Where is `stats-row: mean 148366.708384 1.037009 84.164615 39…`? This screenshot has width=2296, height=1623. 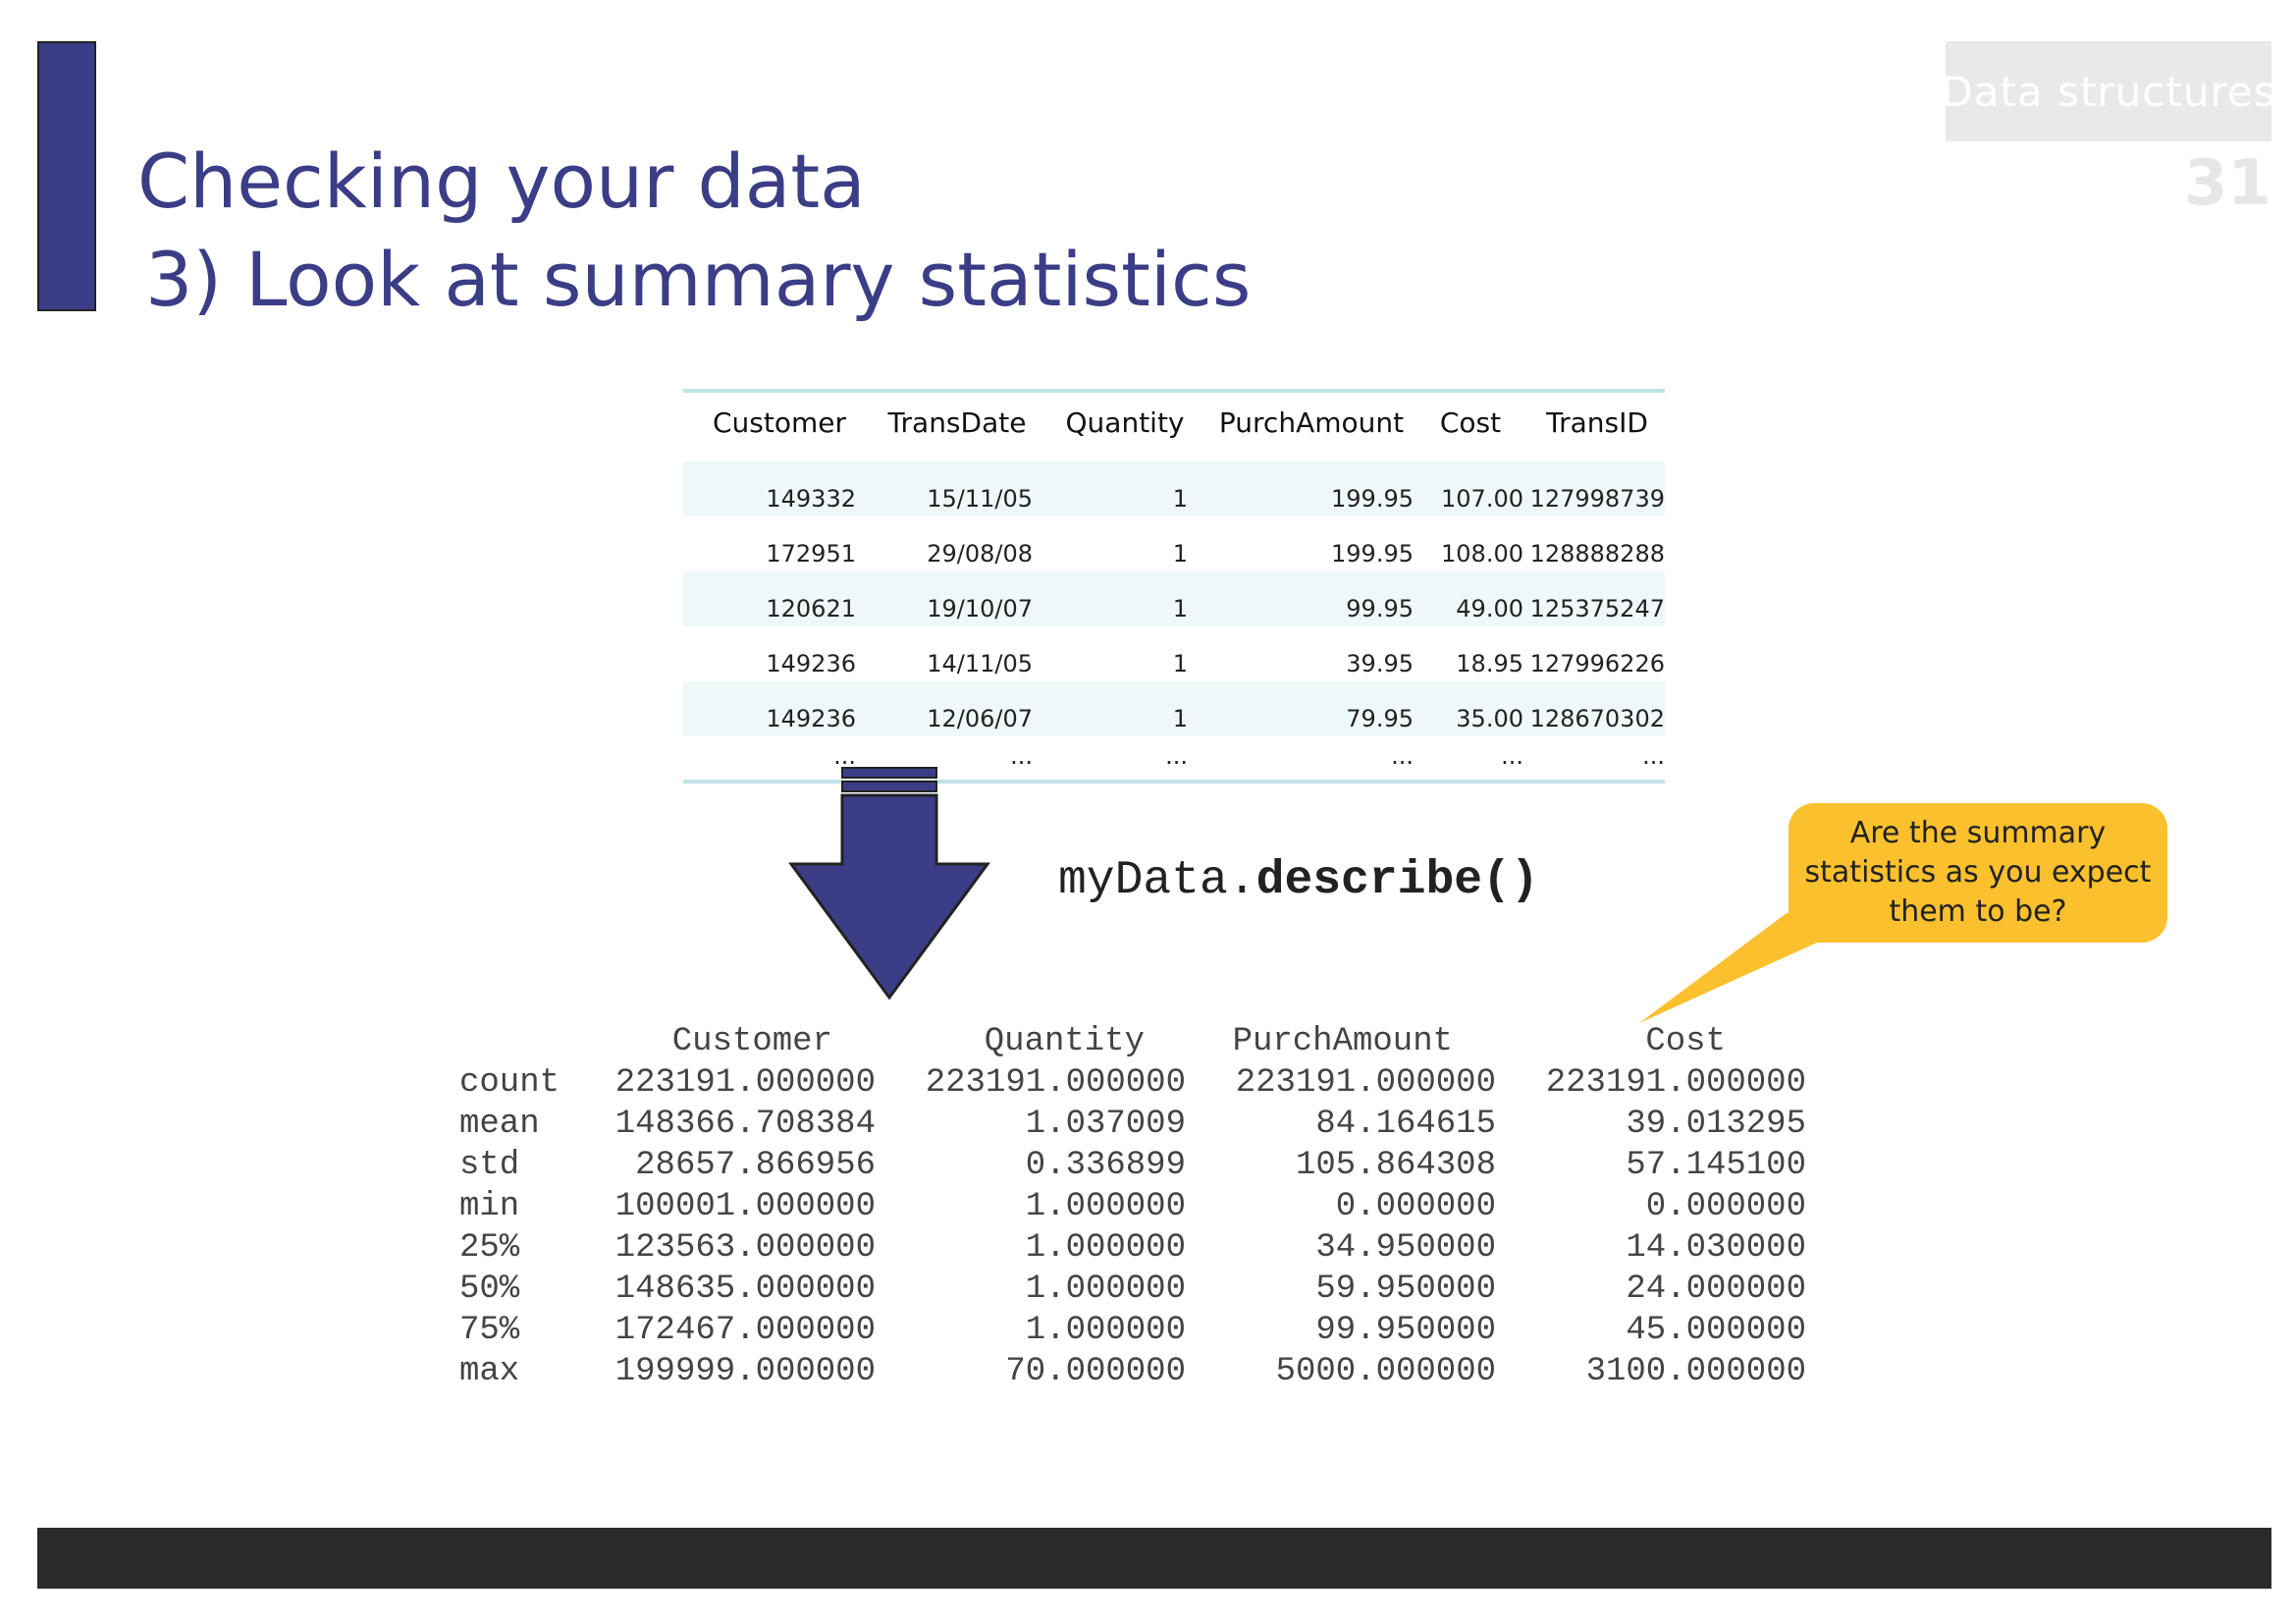
stats-row: mean 148366.708384 1.037009 84.164615 39… is located at coordinates (1132, 1124).